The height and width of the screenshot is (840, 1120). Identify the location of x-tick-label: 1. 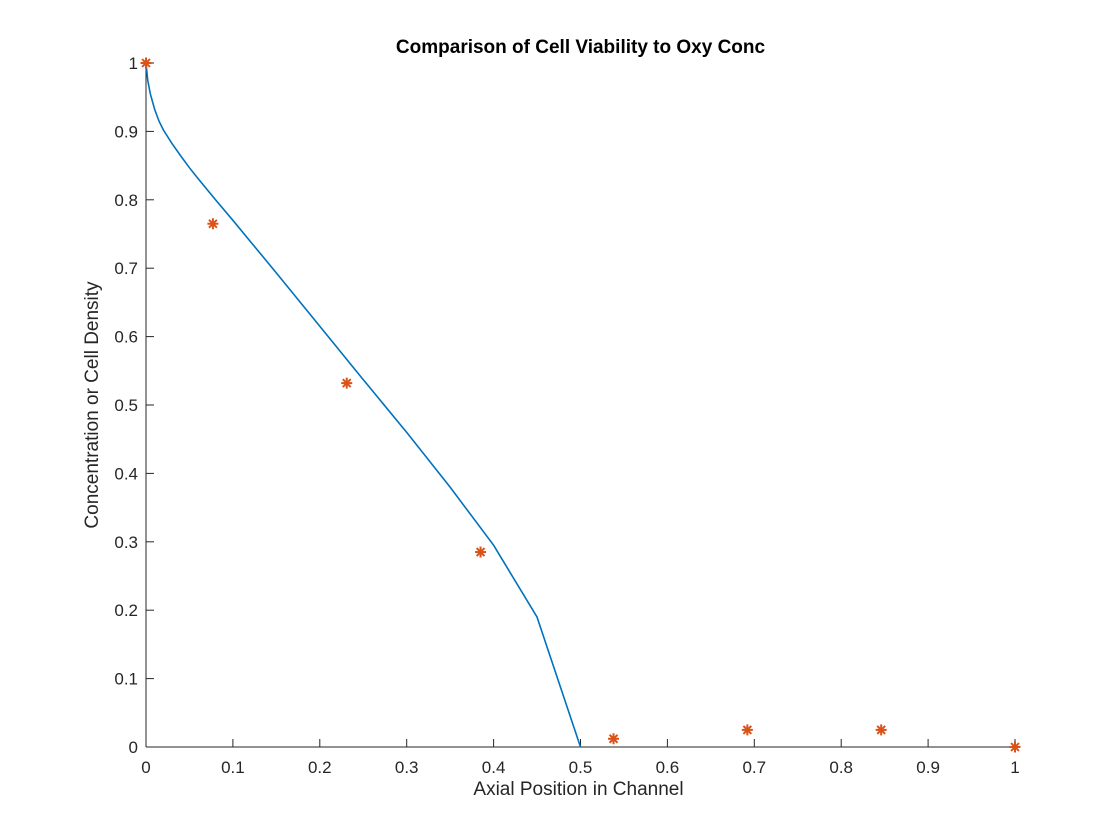
(1014, 767).